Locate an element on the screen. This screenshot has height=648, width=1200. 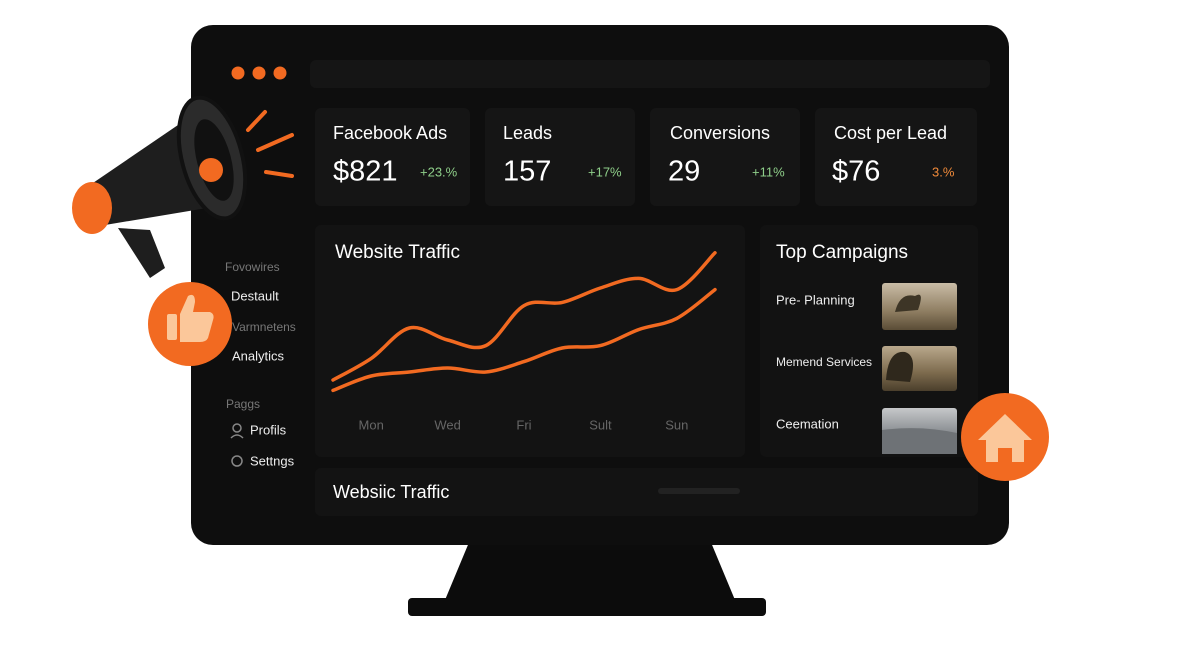
sidebar-heading: Paggs is located at coordinates (243, 404).